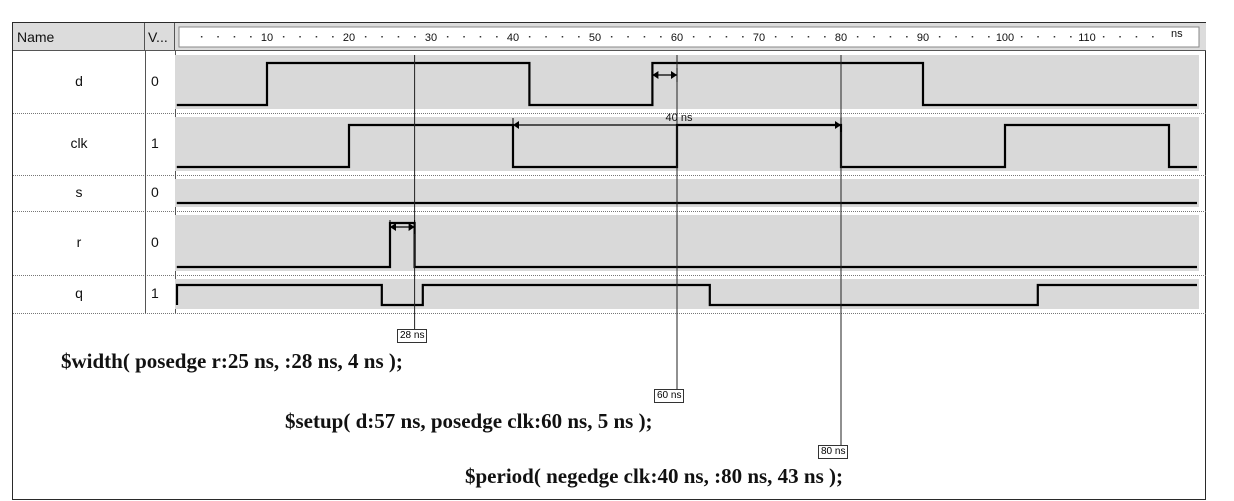  I want to click on signal-value-s: 0, so click(155, 192).